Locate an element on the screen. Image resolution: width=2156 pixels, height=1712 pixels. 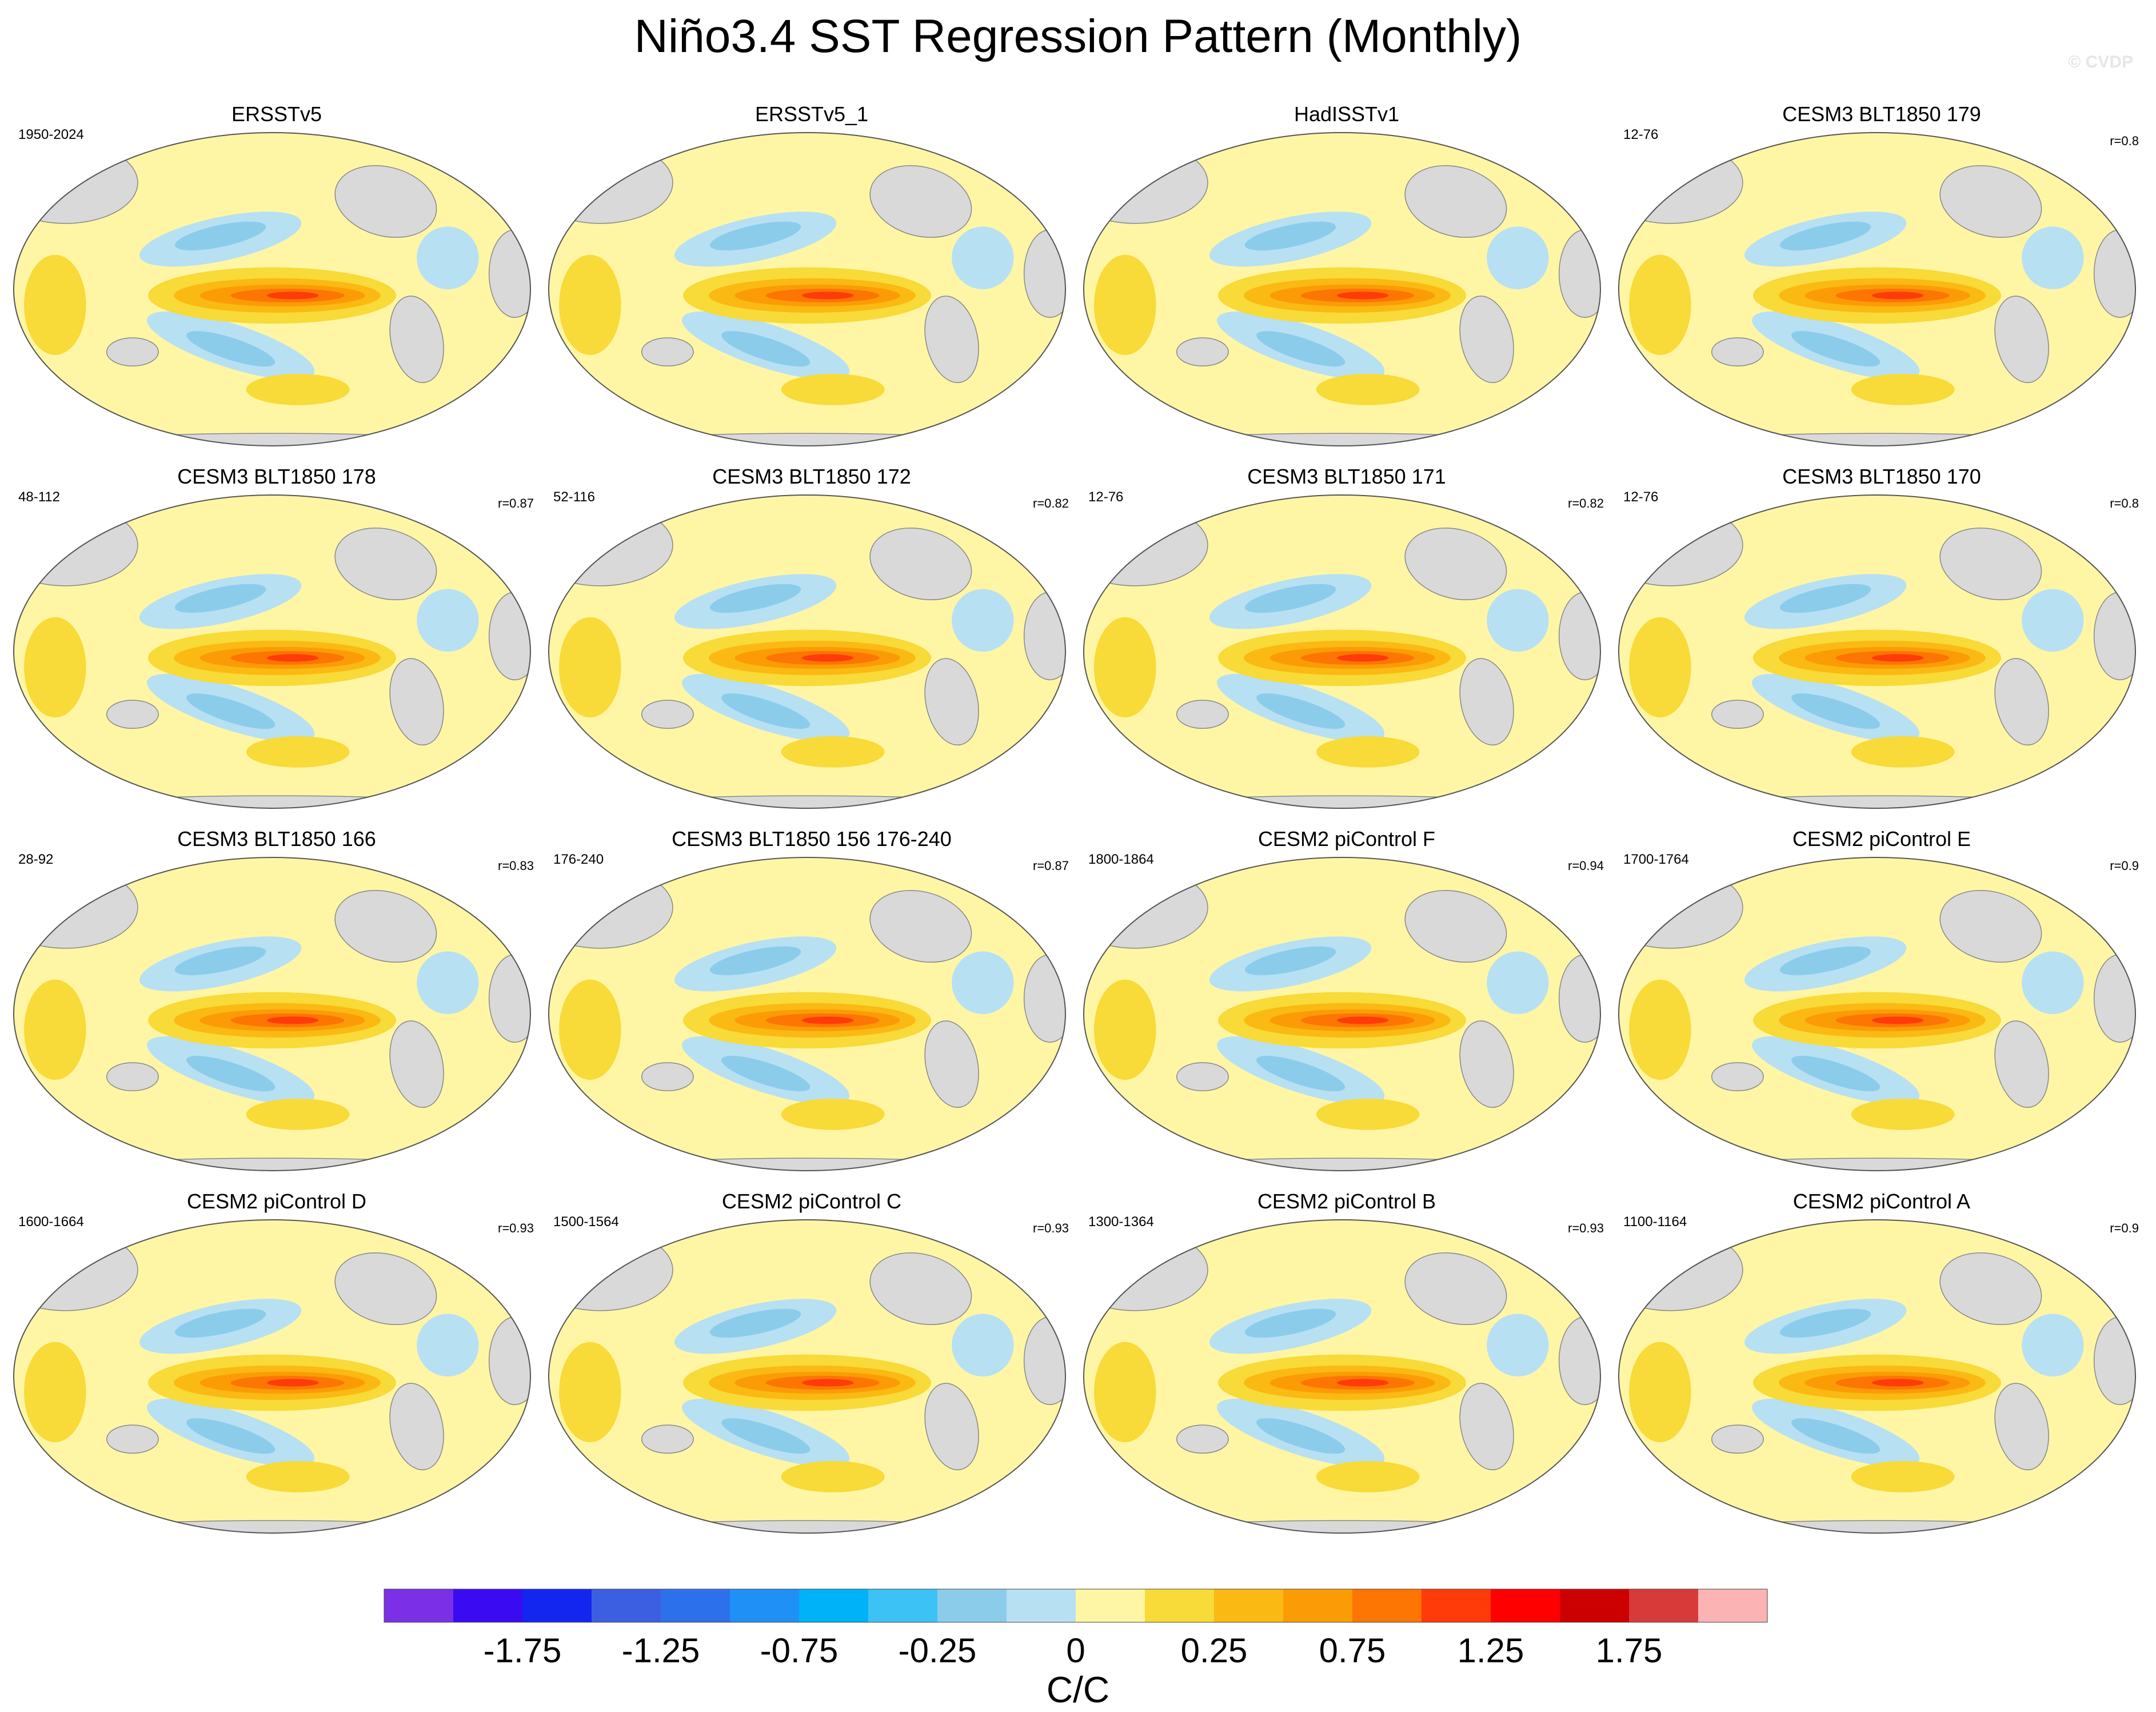
panel-years: 1500-1564 is located at coordinates (586, 1222).